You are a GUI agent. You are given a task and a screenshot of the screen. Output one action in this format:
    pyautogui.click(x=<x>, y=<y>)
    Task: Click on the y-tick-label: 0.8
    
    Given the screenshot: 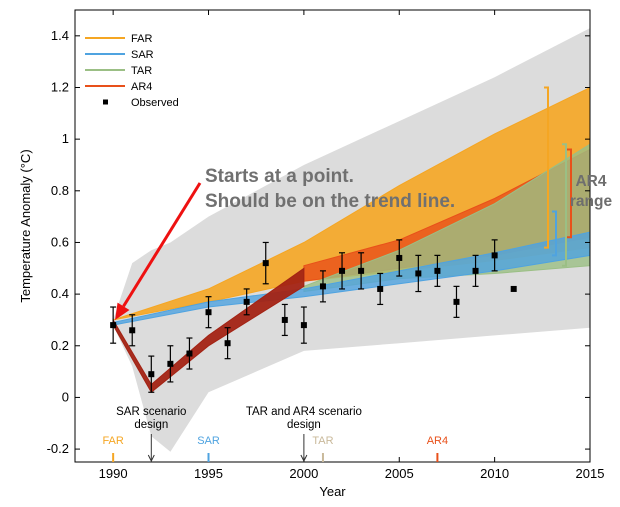 What is the action you would take?
    pyautogui.click(x=60, y=190)
    